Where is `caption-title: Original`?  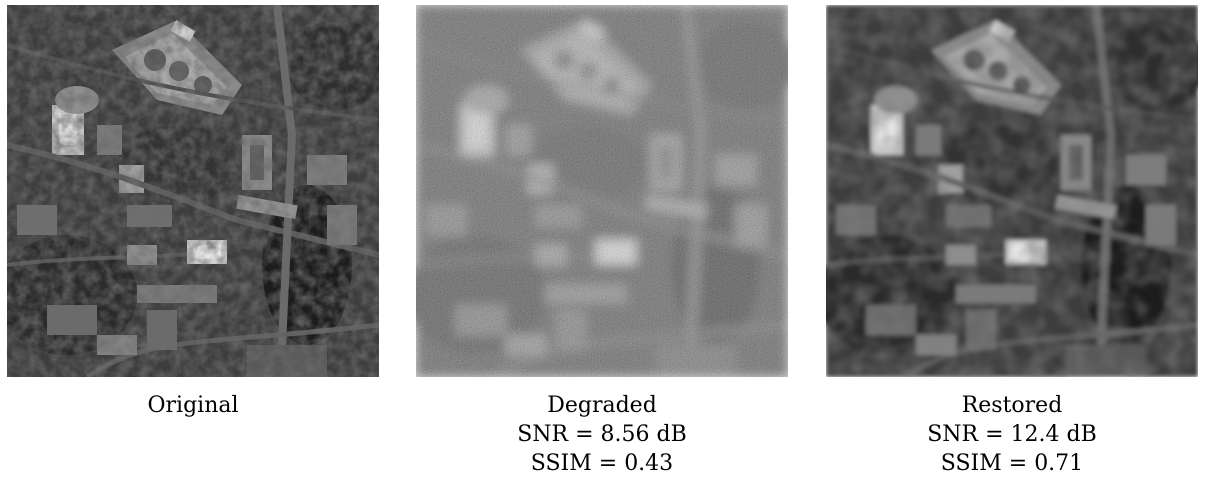
caption-title: Original is located at coordinates (193, 405).